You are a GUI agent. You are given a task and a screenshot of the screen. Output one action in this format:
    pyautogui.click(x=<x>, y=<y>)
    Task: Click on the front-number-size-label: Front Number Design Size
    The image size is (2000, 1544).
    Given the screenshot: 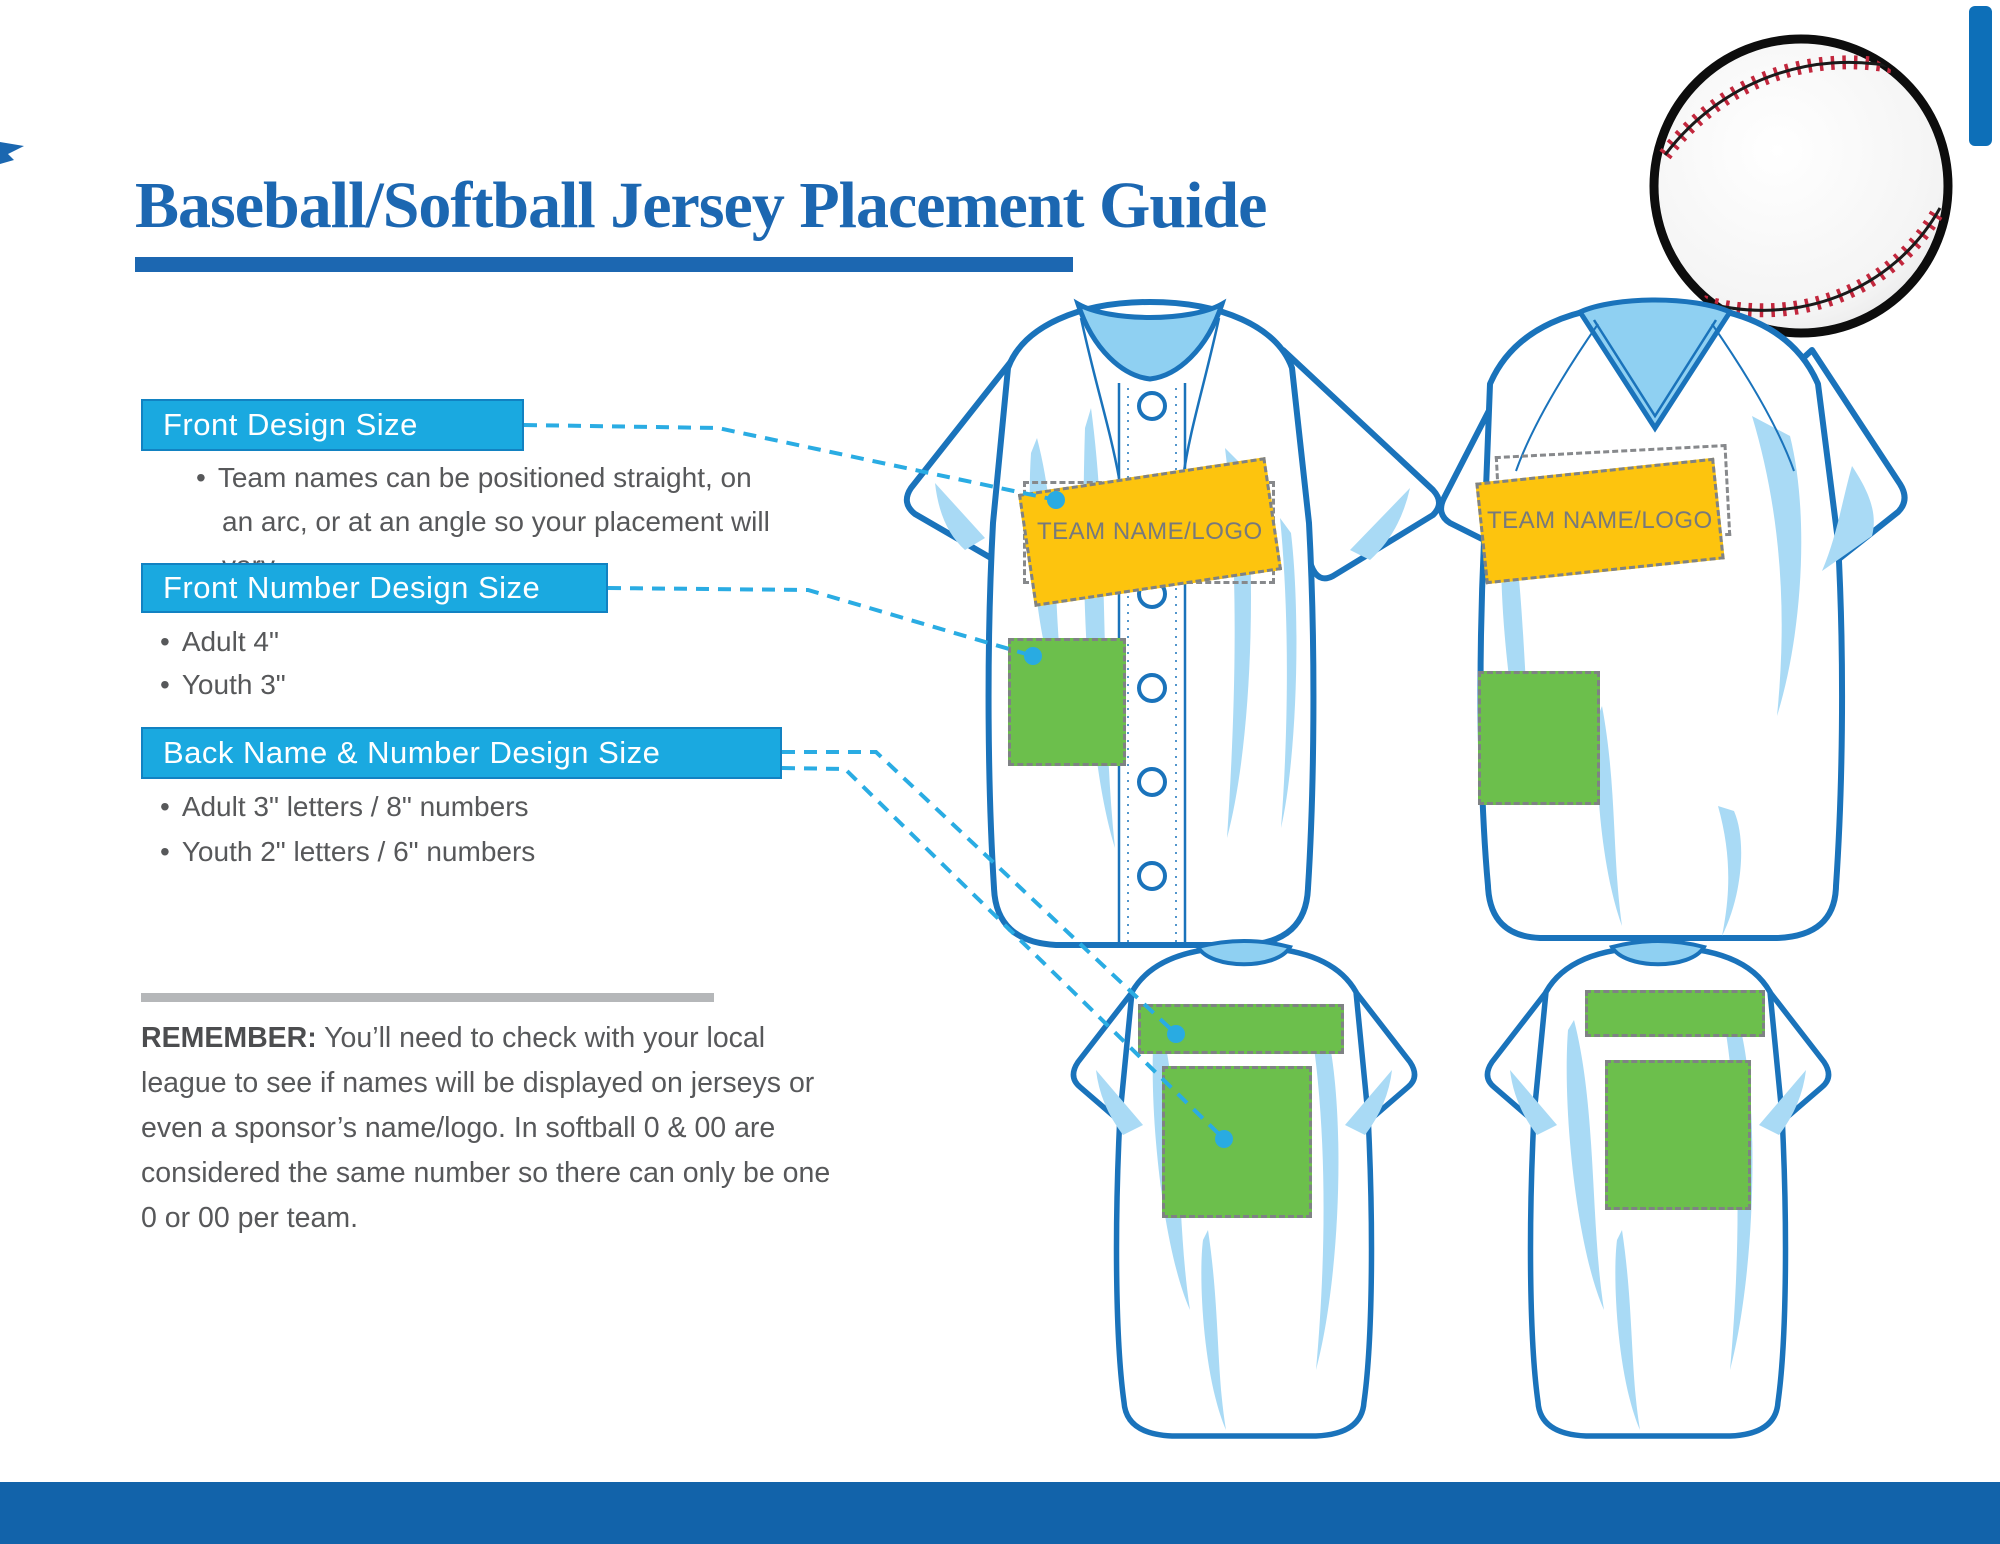 What is the action you would take?
    pyautogui.click(x=374, y=588)
    